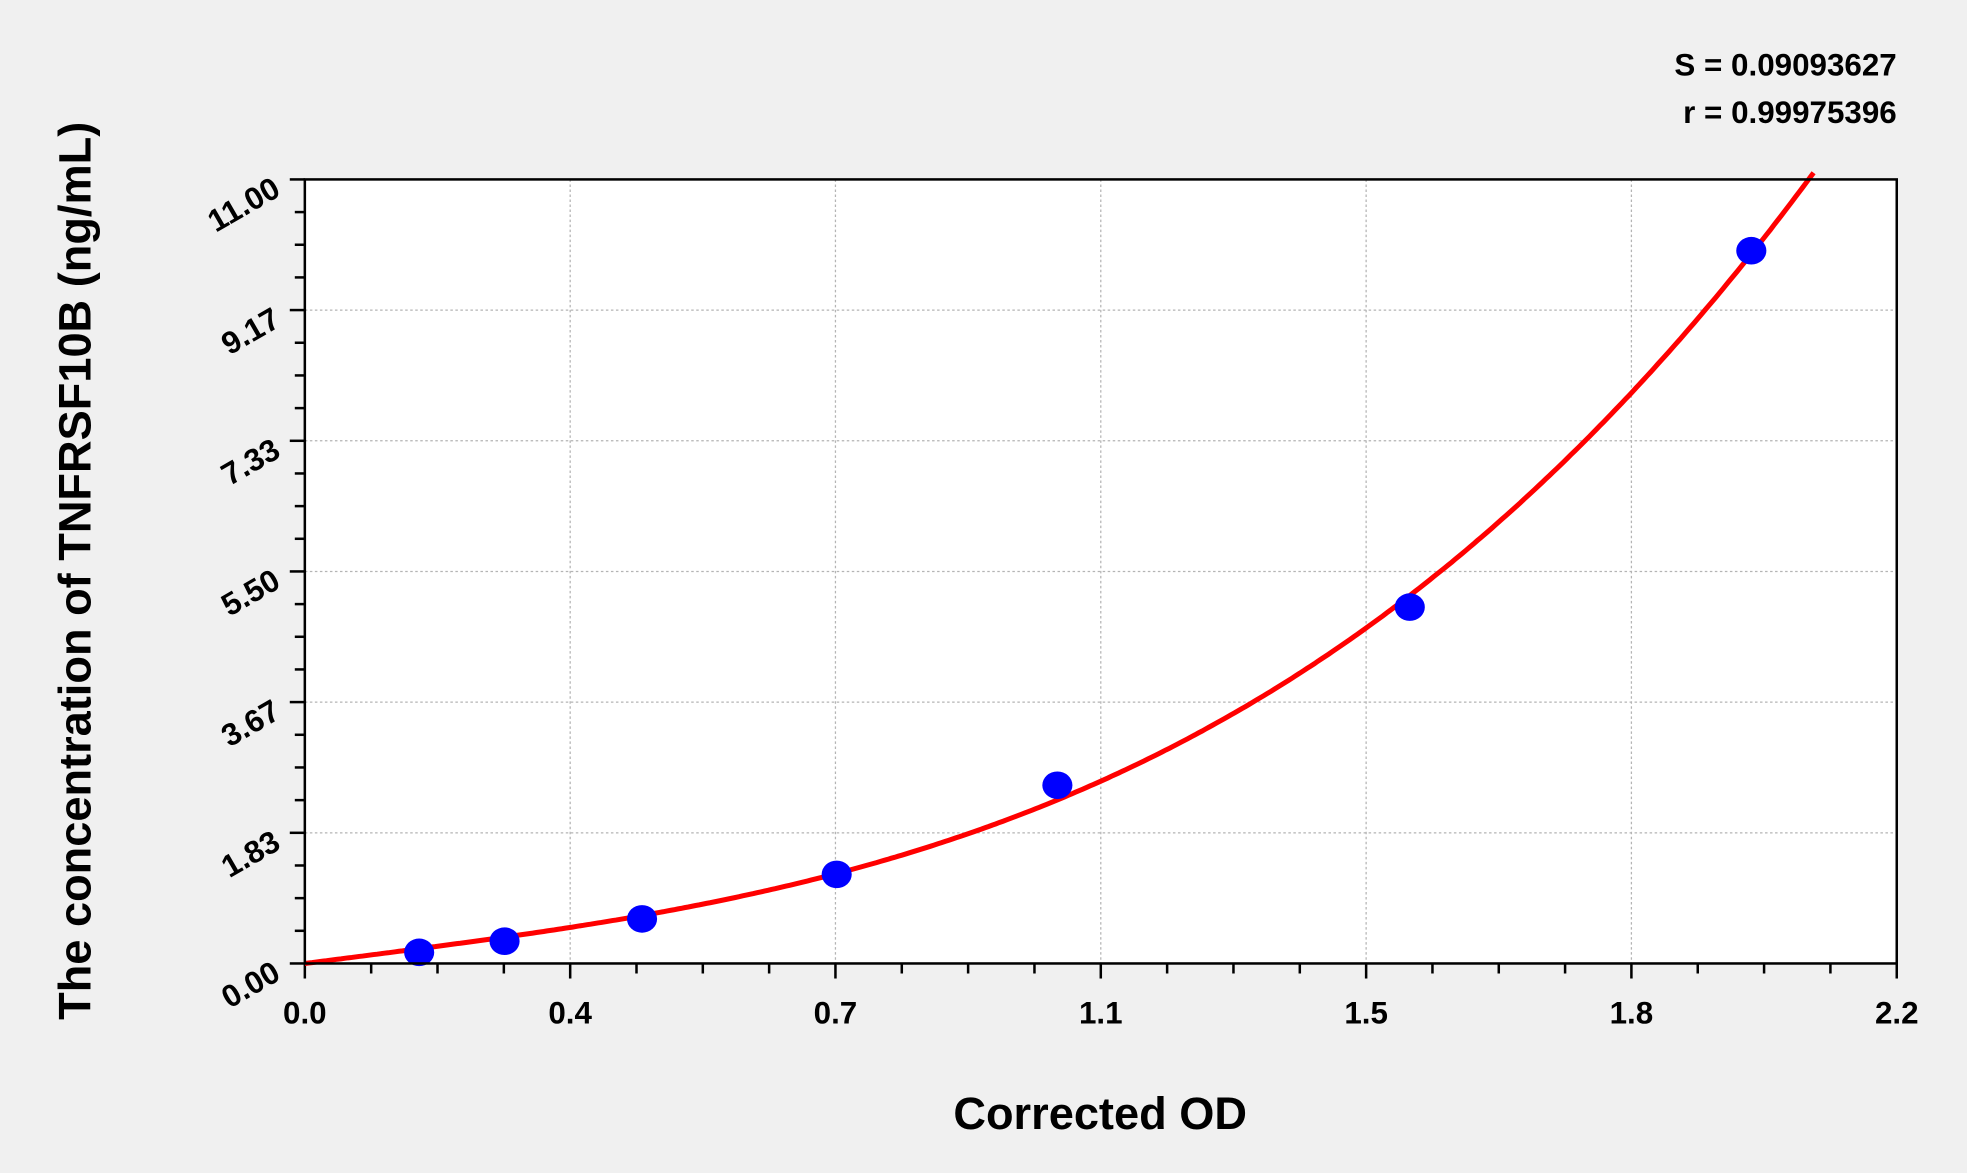 The height and width of the screenshot is (1173, 1967). What do you see at coordinates (250, 723) in the screenshot?
I see `y-tick-label: 3.67` at bounding box center [250, 723].